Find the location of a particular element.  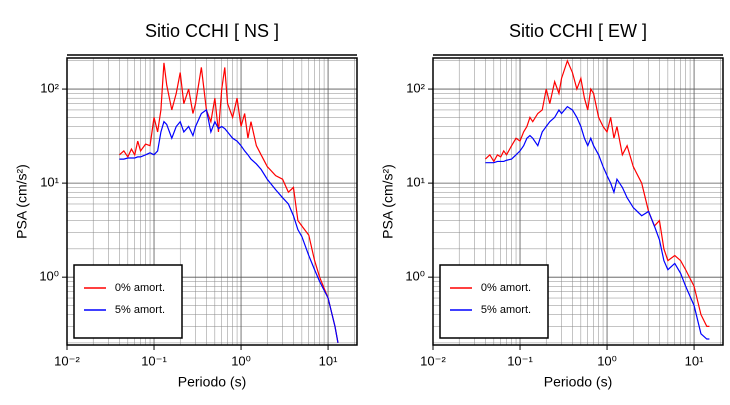

chart-title: Sitio CCHI [ NS ] is located at coordinates (212, 31).